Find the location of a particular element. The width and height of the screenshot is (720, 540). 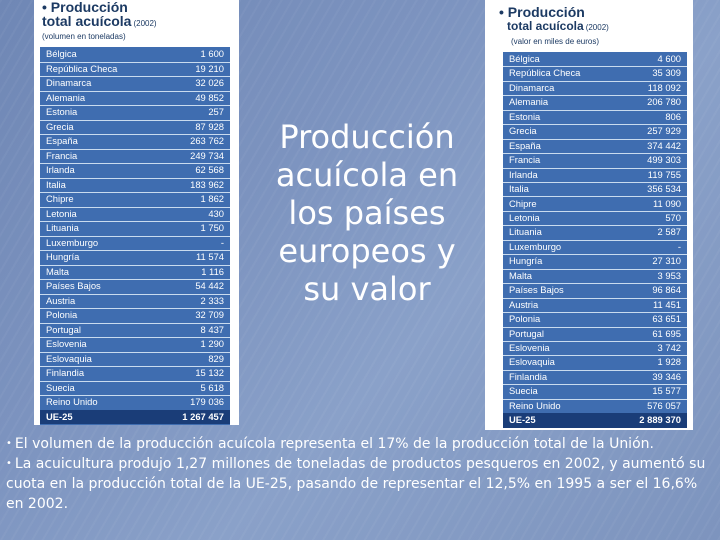

value-cell: 430 is located at coordinates (216, 213).